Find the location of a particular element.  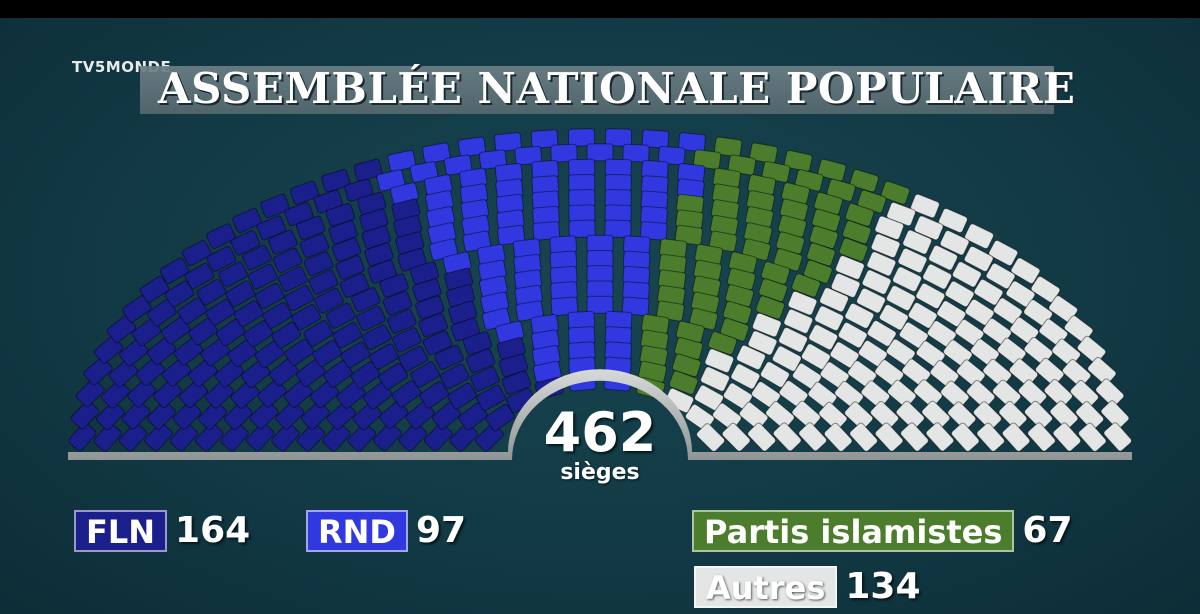

legend-value-islamists: 67 is located at coordinates (1047, 530).